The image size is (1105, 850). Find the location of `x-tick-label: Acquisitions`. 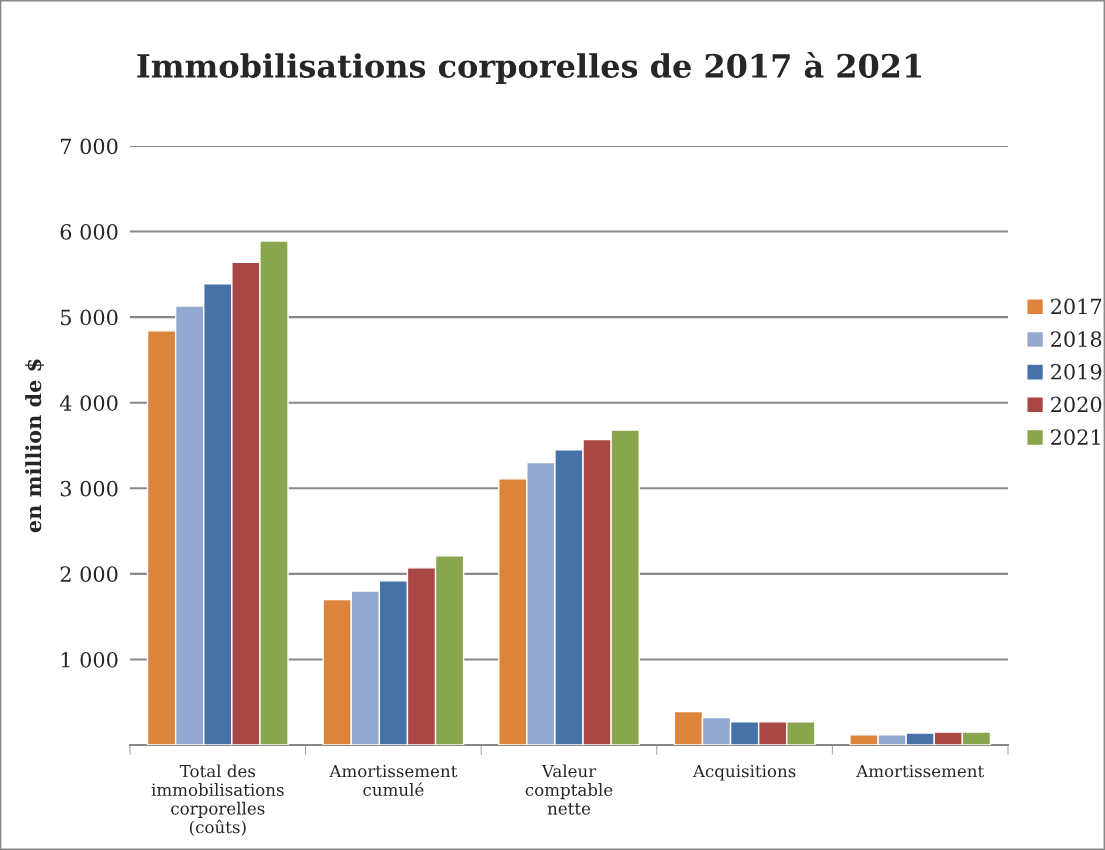

x-tick-label: Acquisitions is located at coordinates (744, 772).